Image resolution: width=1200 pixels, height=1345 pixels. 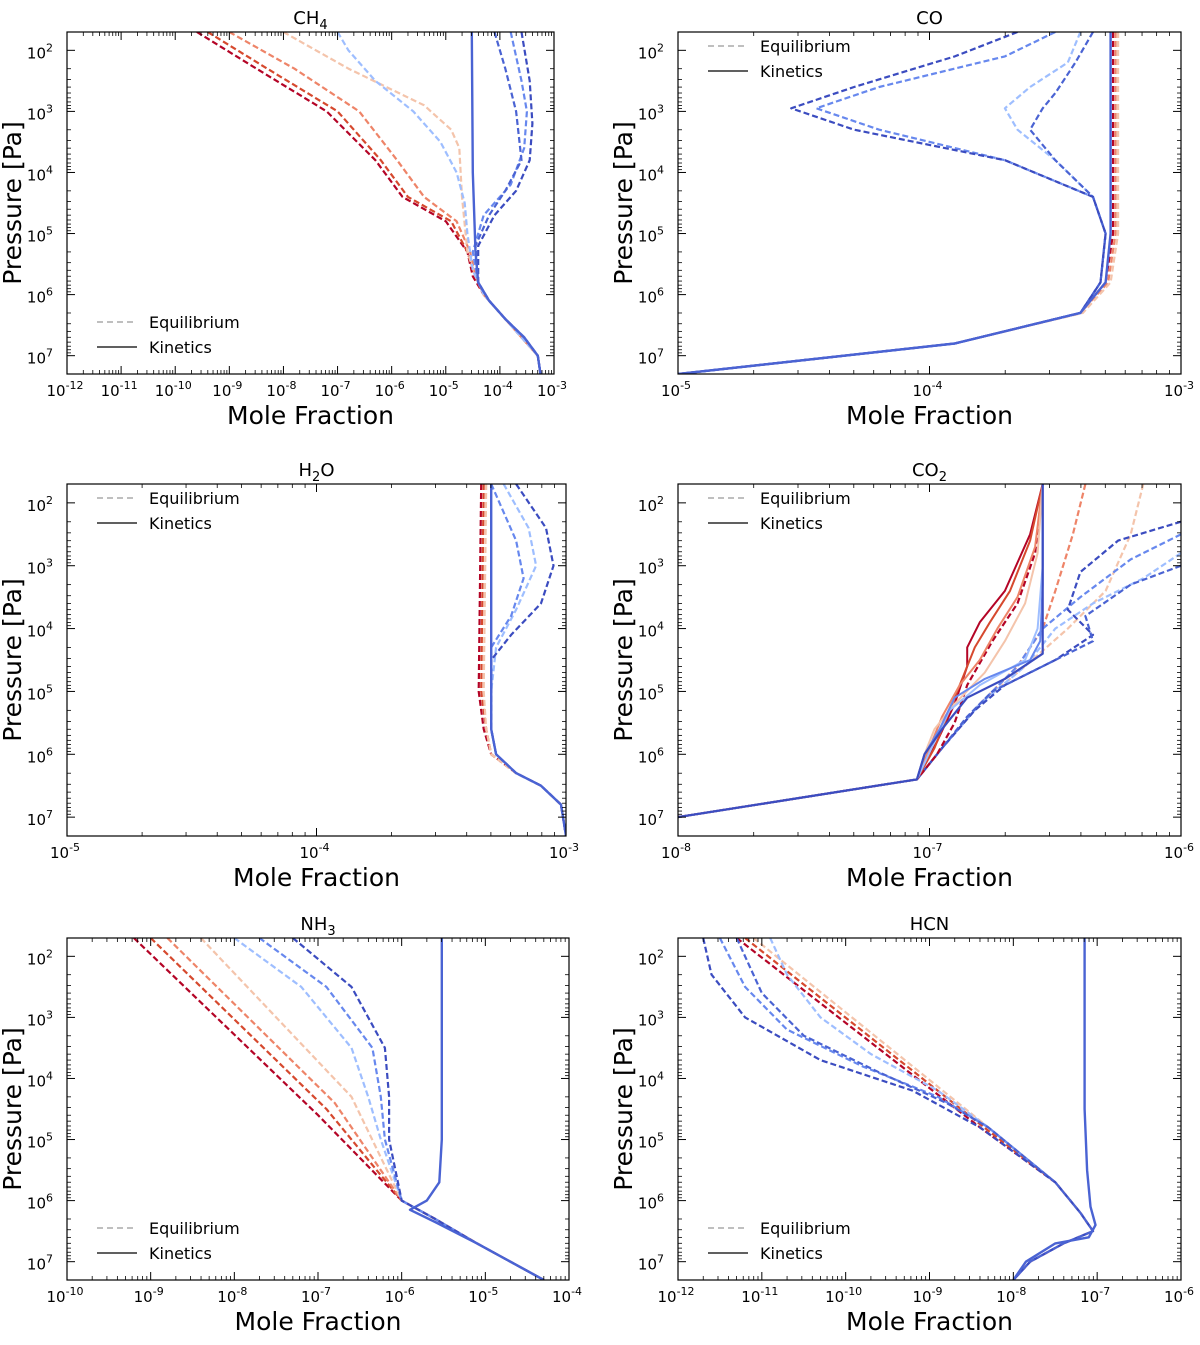 I want to click on x-tick-label: 10⁻⁴, so click(x=927, y=389).